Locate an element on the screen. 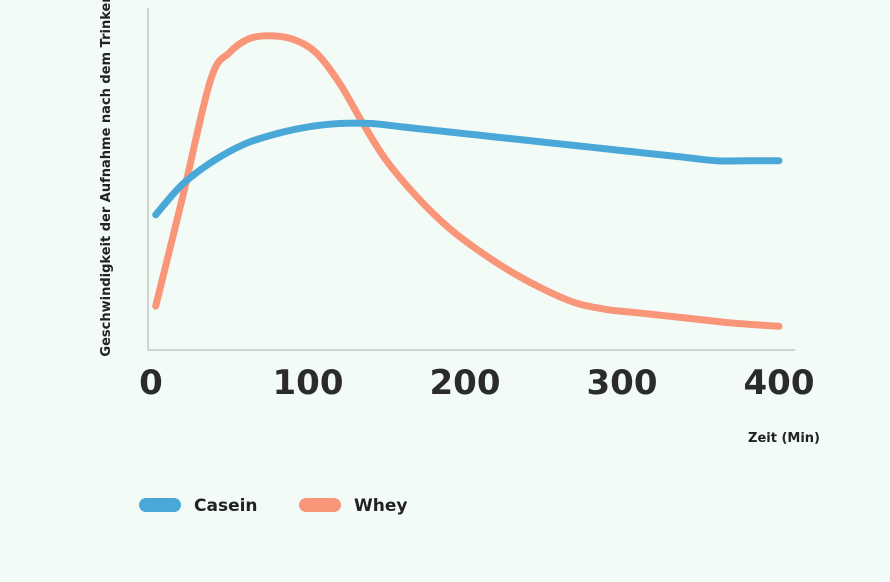 This screenshot has width=890, height=582. x-ticks: 0 100 200 300 400 is located at coordinates (476, 383).